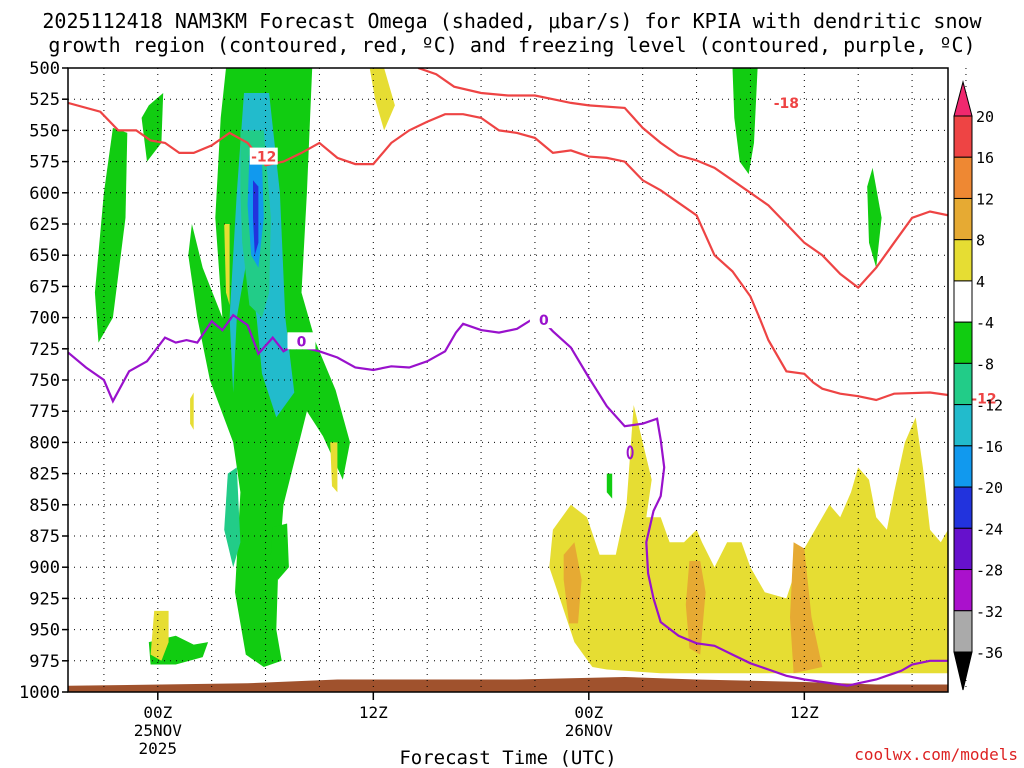  What do you see at coordinates (507, 757) in the screenshot?
I see `x-axis-title: Forecast Time (UTC)` at bounding box center [507, 757].